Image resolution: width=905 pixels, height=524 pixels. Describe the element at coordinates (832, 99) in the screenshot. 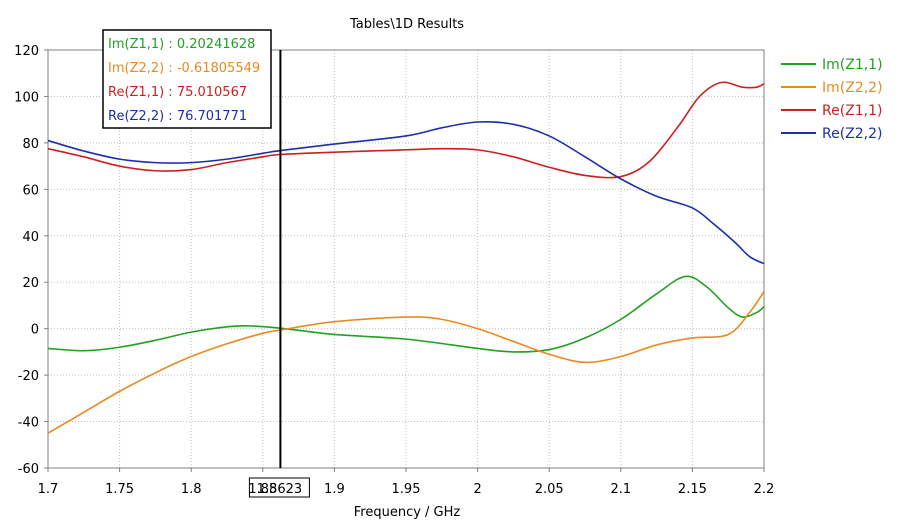

I see `legend: Im(Z1,1) Im(Z2,2) Re(Z1,1) Re(Z2,2)` at that location.